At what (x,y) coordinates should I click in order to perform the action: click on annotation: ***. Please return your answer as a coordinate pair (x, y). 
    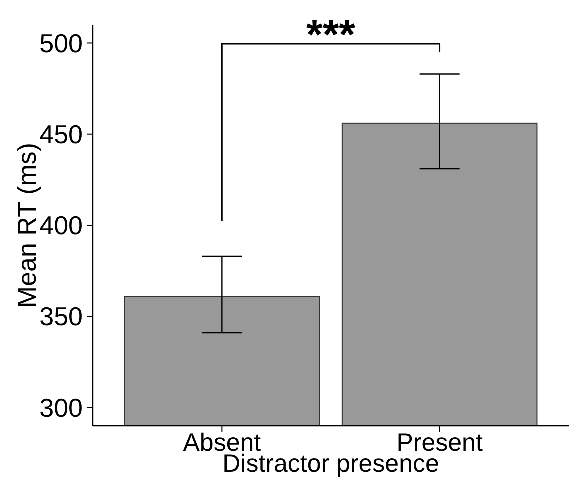
    Looking at the image, I should click on (331, 34).